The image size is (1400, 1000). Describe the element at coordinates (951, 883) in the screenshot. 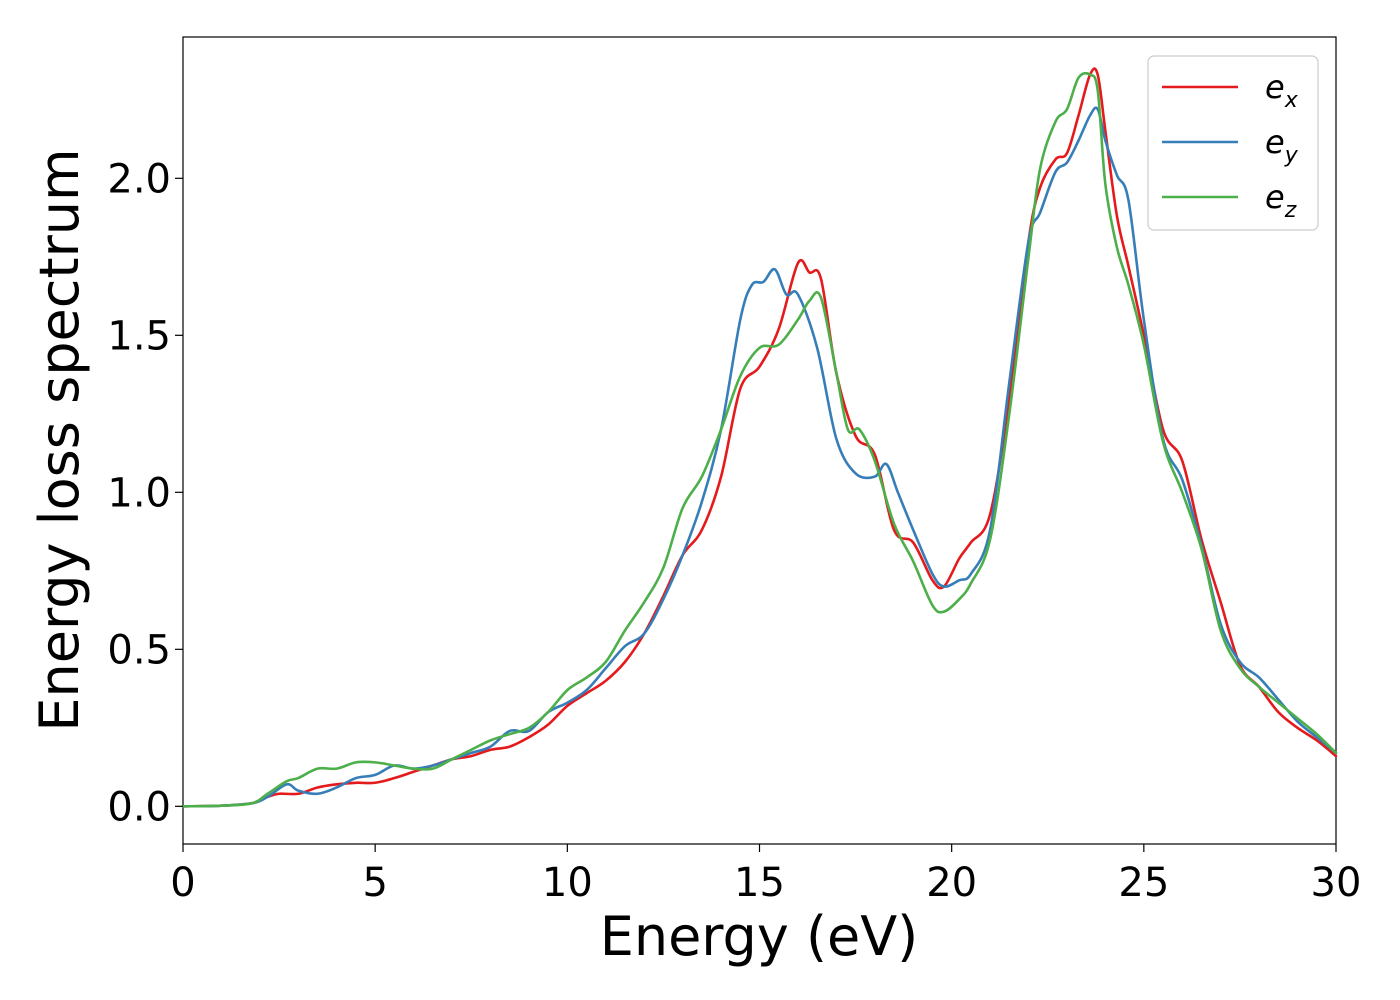

I see `x-tick-label: 20` at that location.